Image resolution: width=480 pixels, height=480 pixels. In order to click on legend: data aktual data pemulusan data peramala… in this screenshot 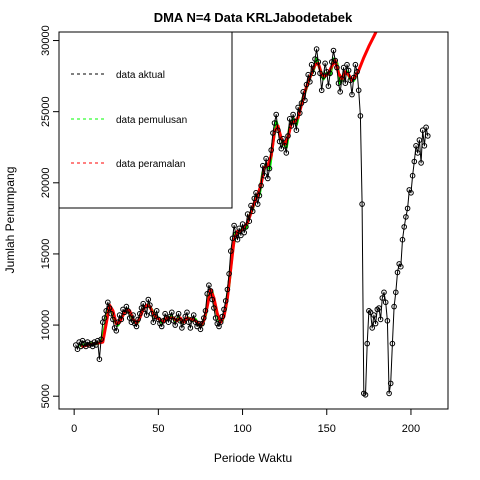, I will do `click(145, 120)`.